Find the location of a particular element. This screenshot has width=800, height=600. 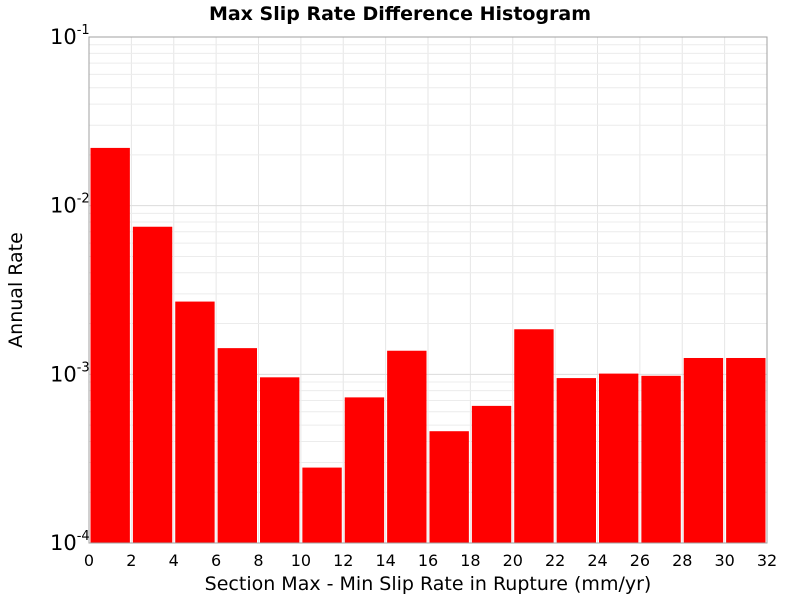

x-tick-label: 16 is located at coordinates (428, 560).